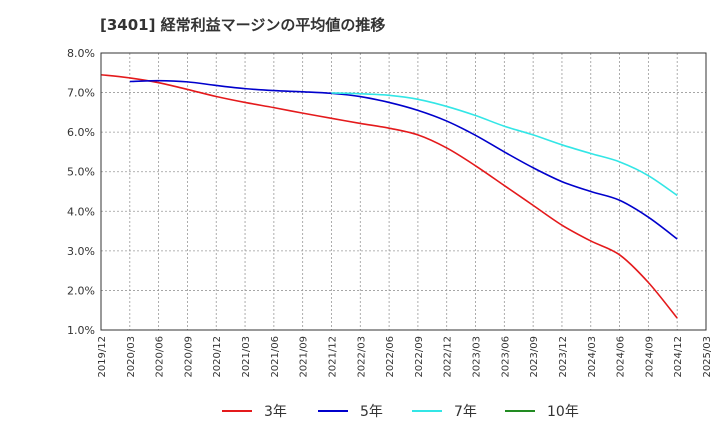  Describe the element at coordinates (81, 172) in the screenshot. I see `y-tick-label: 5.0%` at that location.